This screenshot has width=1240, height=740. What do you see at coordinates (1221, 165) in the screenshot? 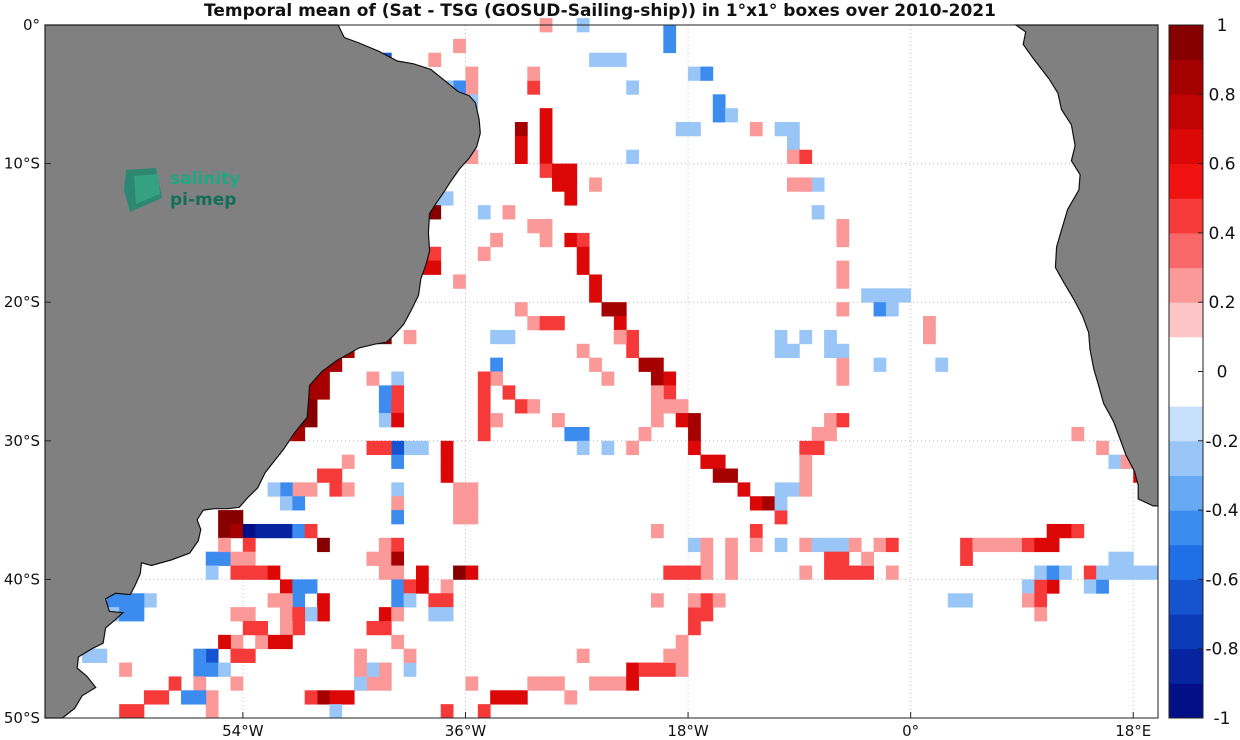
I see `colorbar-tick-label: 0.6` at bounding box center [1221, 165].